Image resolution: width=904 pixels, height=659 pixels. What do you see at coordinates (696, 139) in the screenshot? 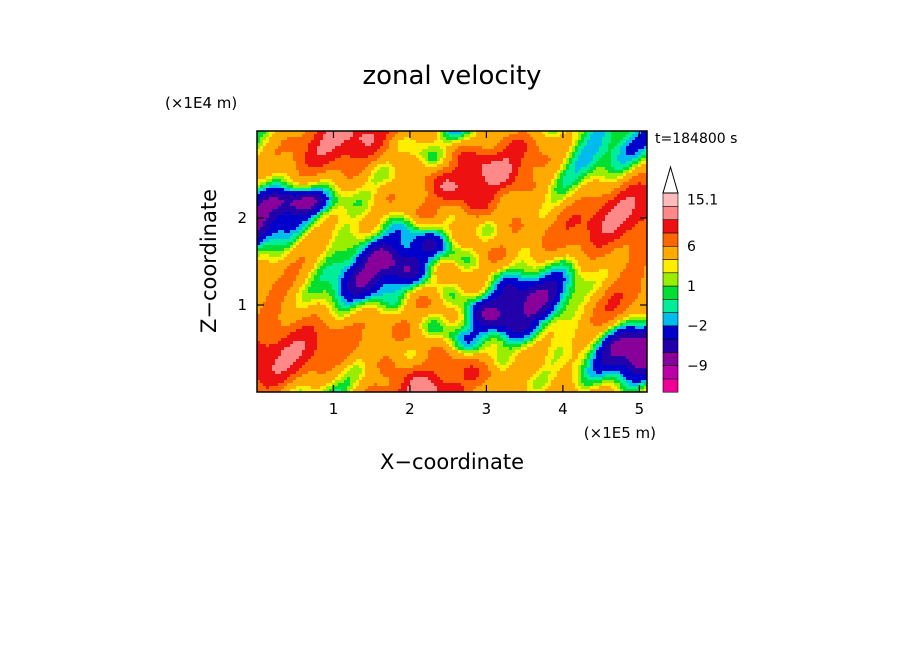
I see `time-label: t=184800 s` at bounding box center [696, 139].